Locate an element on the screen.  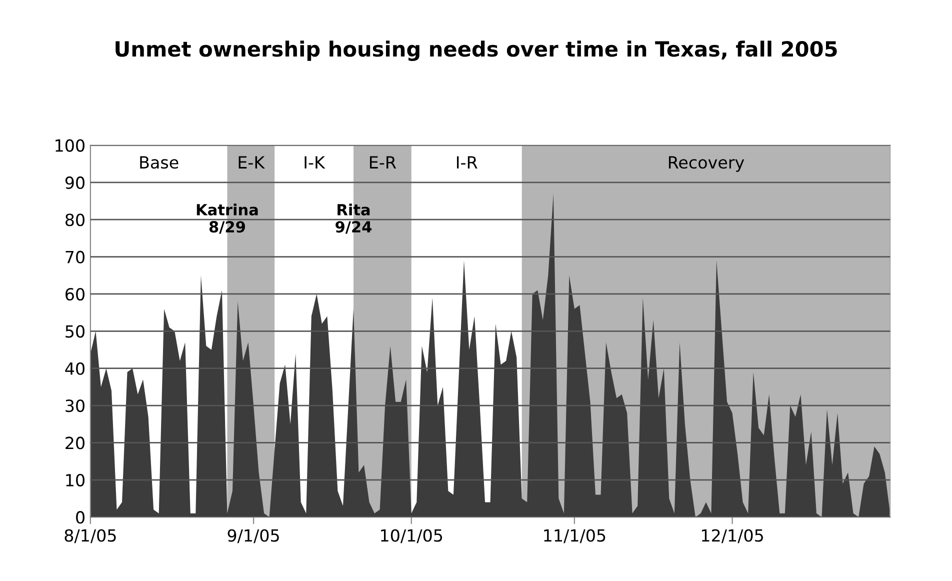
x-tick-label: 10/1/05 is located at coordinates (411, 536).